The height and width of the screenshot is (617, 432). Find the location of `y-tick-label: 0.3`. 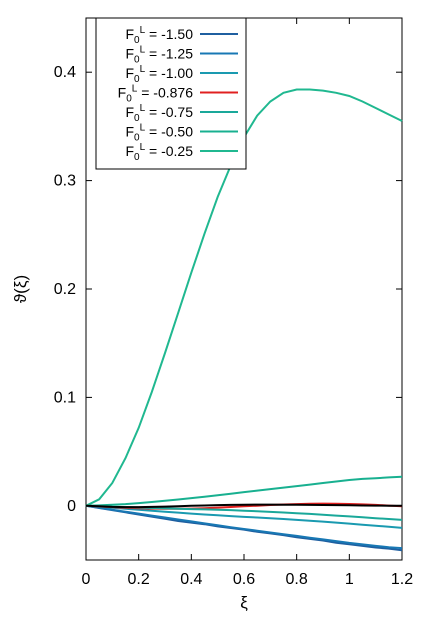

y-tick-label: 0.3 is located at coordinates (65, 181).